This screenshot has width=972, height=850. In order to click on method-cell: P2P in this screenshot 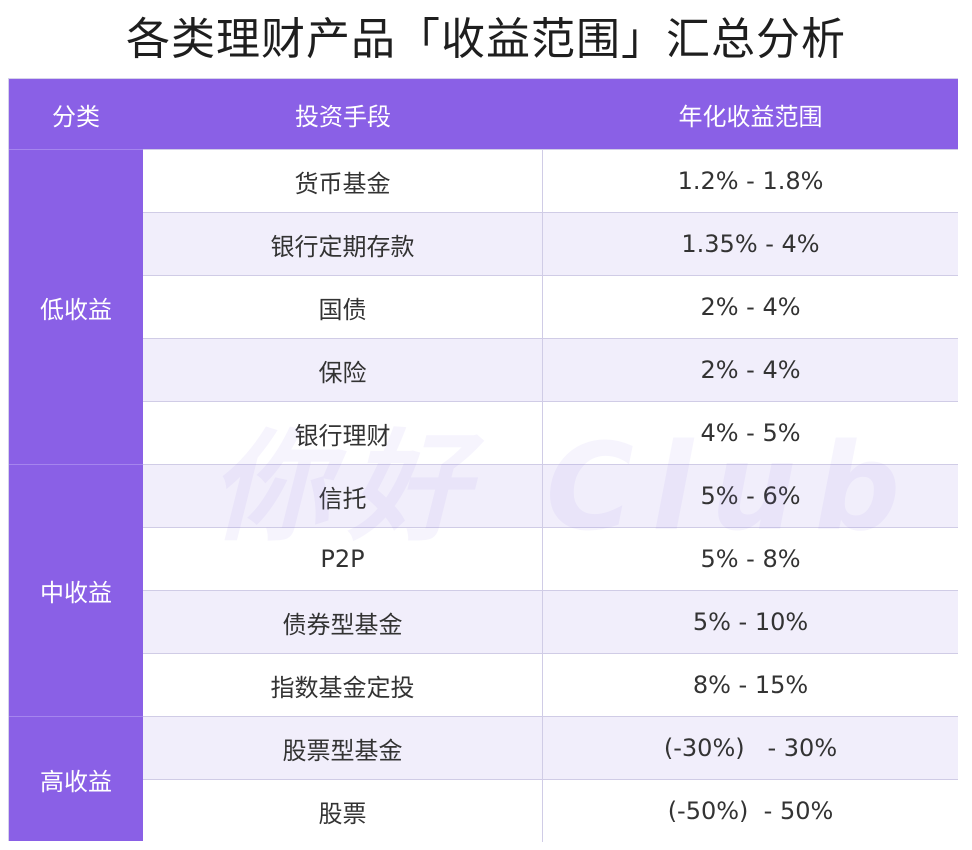, I will do `click(343, 559)`.